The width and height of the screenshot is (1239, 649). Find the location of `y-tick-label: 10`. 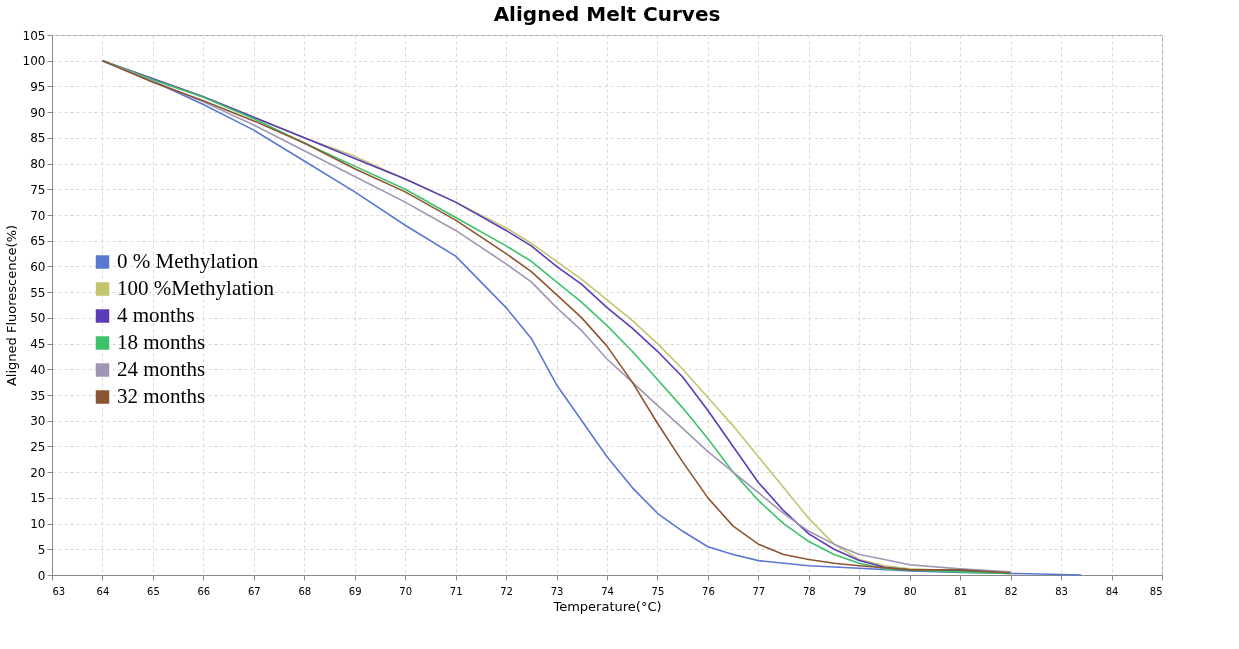

y-tick-label: 10 is located at coordinates (38, 524).